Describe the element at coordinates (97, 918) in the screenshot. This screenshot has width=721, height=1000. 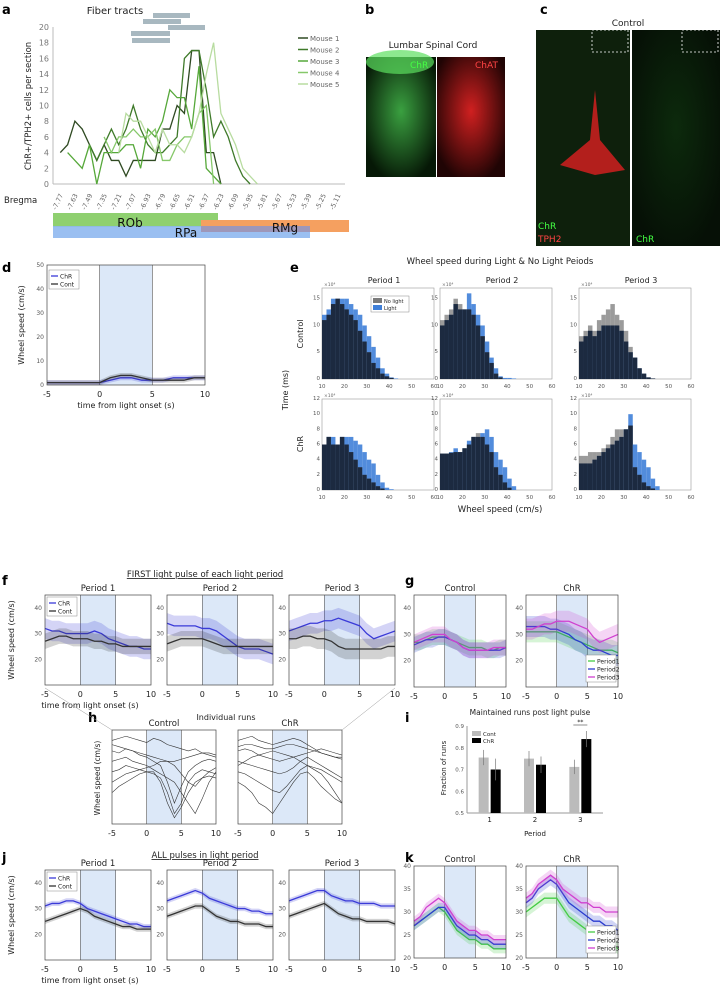
I see `series-line-cont` at that location.